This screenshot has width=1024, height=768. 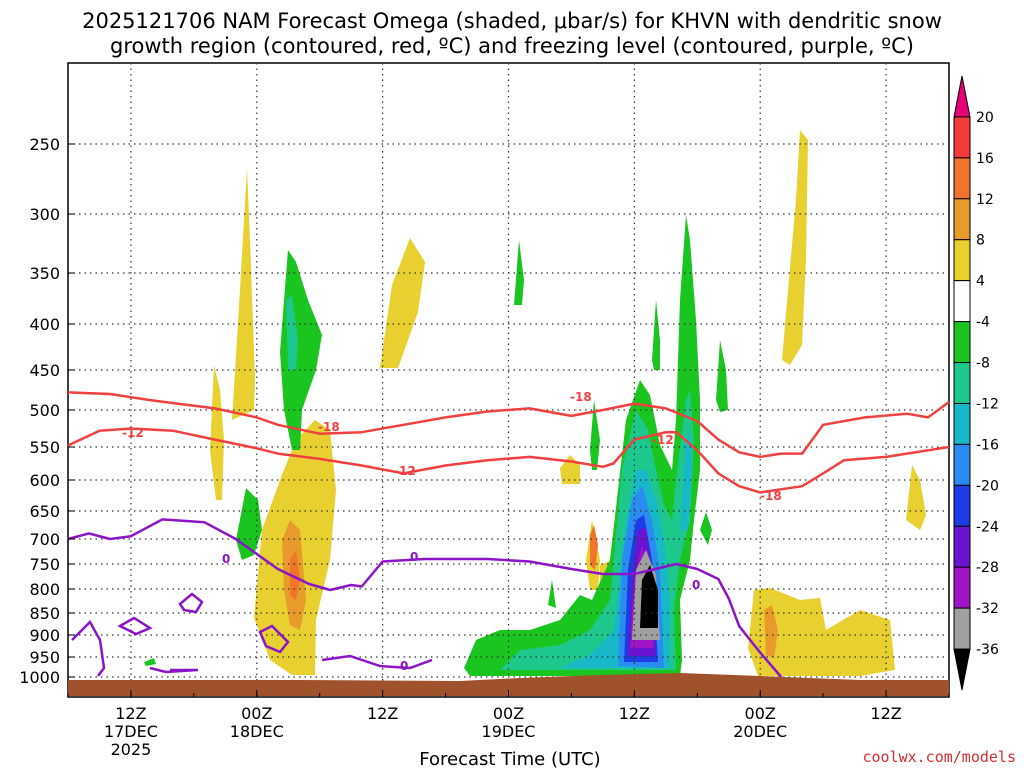 I want to click on contour-label-minus18-b: -18, so click(x=581, y=397).